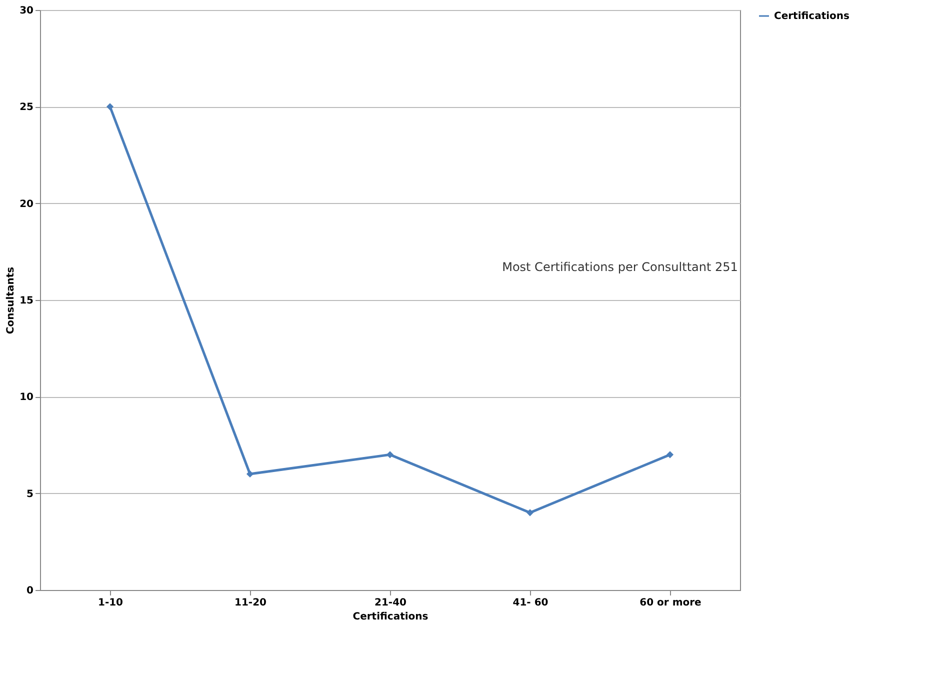  I want to click on x-tick-label: 11-20, so click(250, 603).